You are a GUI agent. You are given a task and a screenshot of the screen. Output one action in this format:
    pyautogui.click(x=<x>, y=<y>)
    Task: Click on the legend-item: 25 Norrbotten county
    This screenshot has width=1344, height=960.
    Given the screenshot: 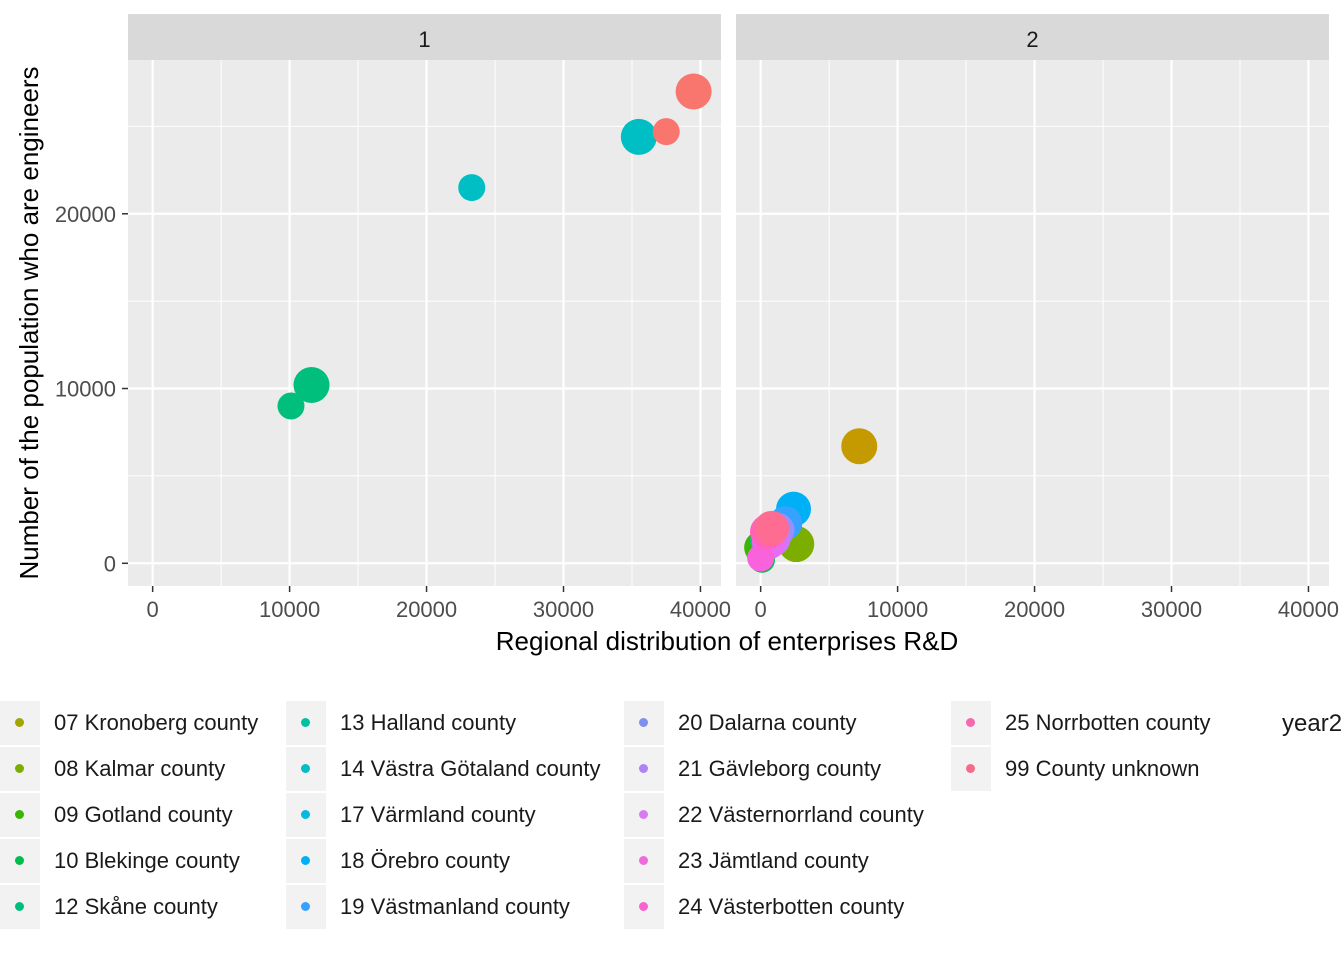 What is the action you would take?
    pyautogui.click(x=1080, y=723)
    